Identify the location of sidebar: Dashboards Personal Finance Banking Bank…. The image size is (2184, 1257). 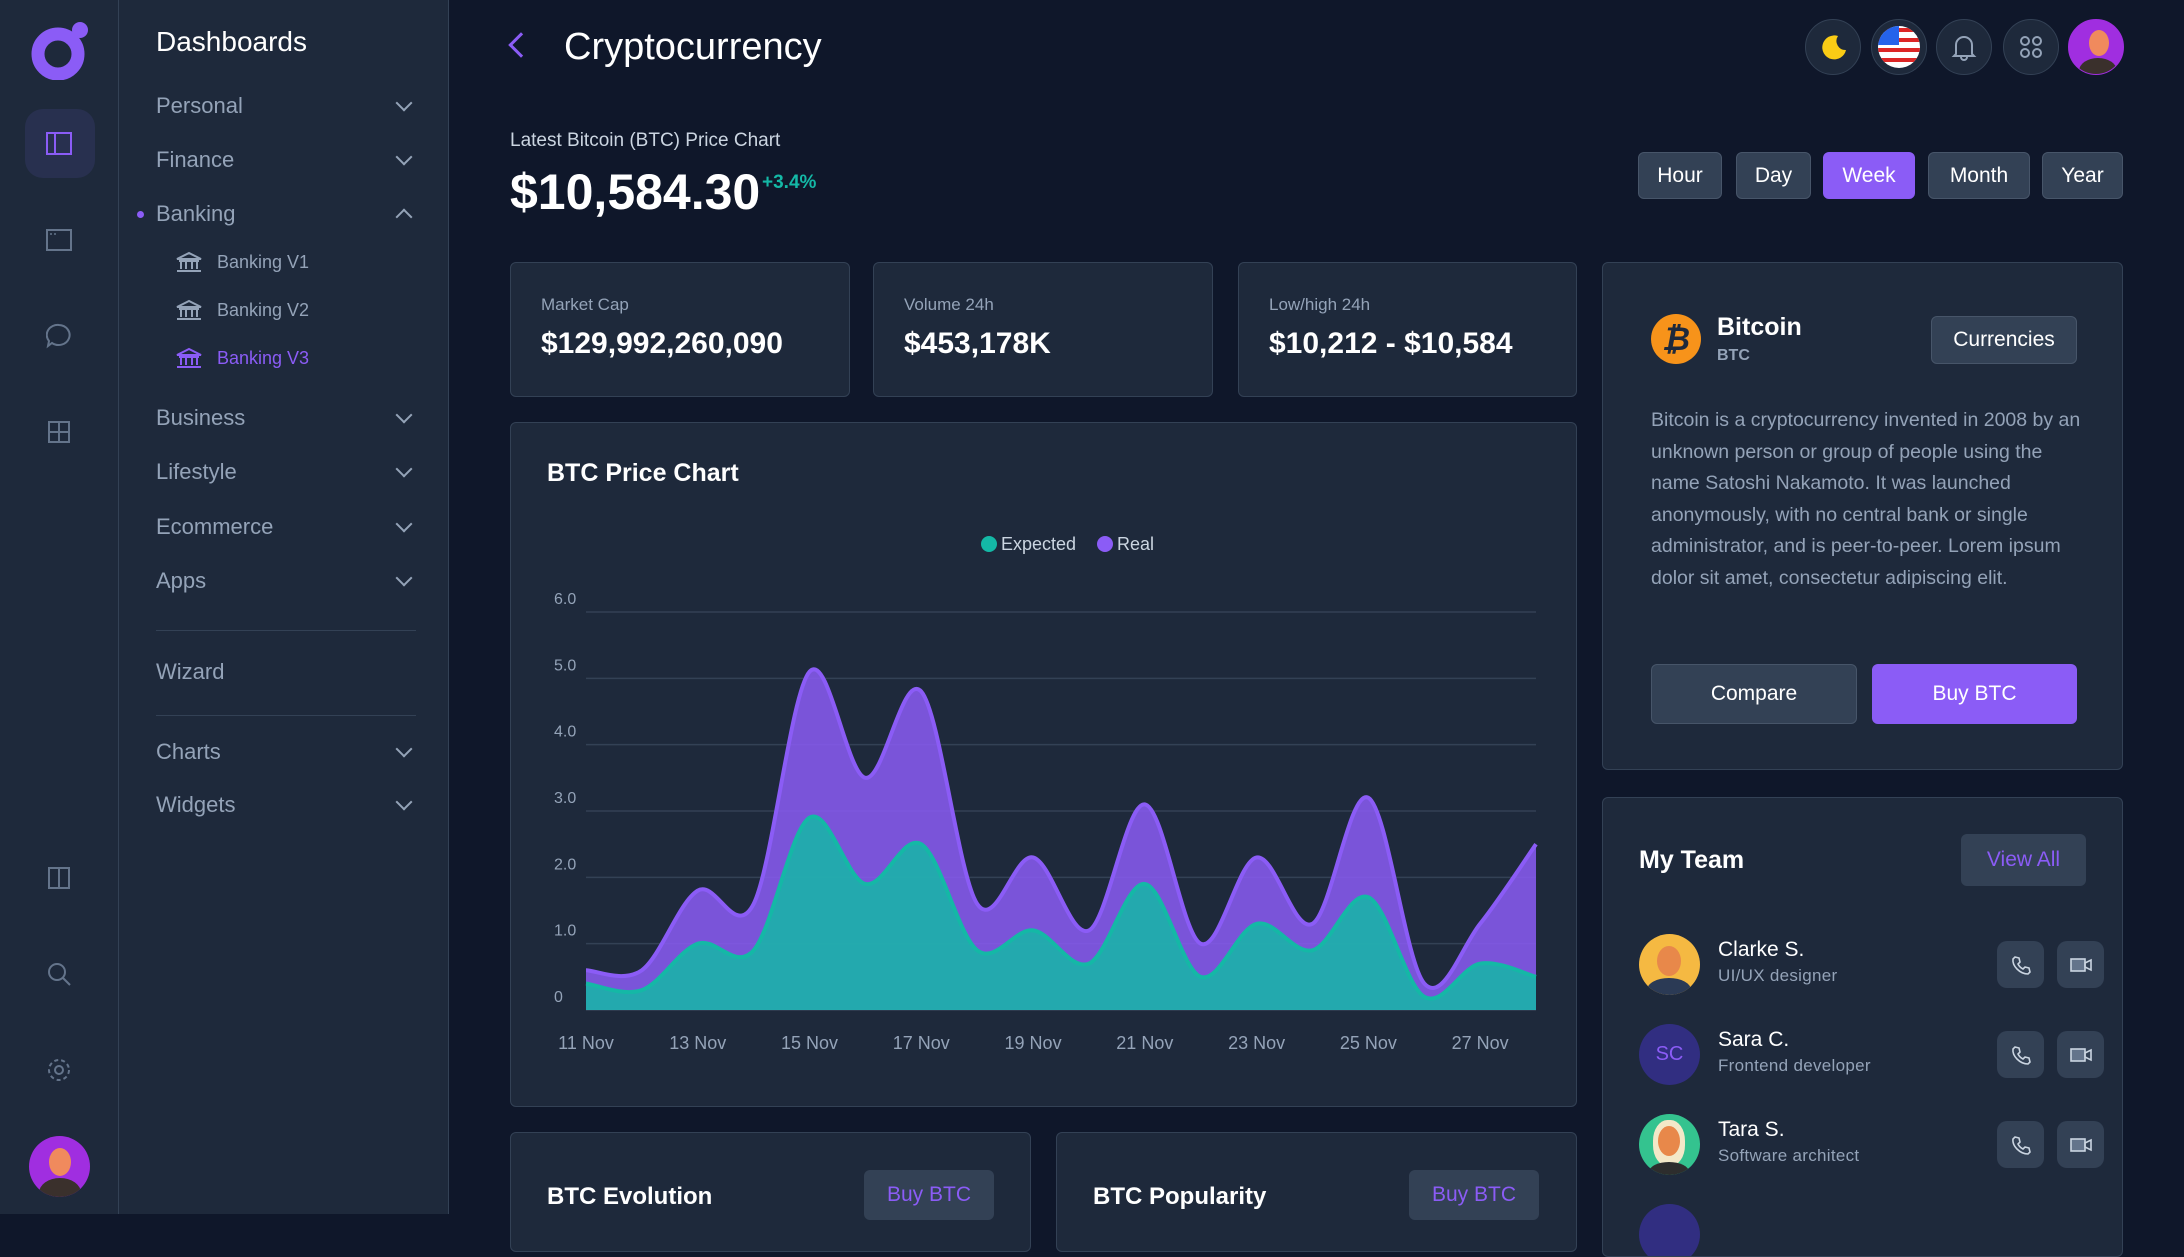
(284, 607).